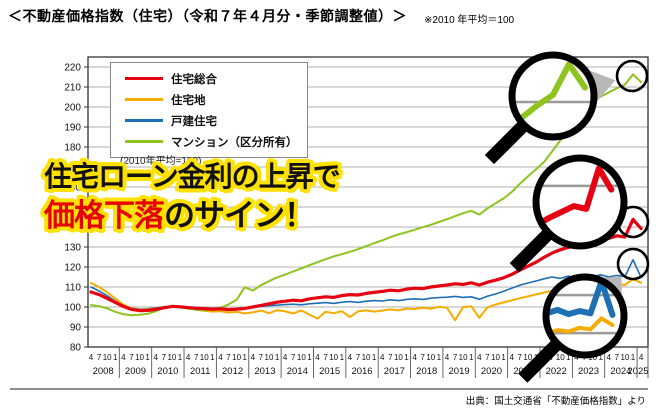 The image size is (656, 411). I want to click on page-title: ＜不動産価格指数（住宅）（令和７年４月分・季節調整値）＞, so click(207, 16).